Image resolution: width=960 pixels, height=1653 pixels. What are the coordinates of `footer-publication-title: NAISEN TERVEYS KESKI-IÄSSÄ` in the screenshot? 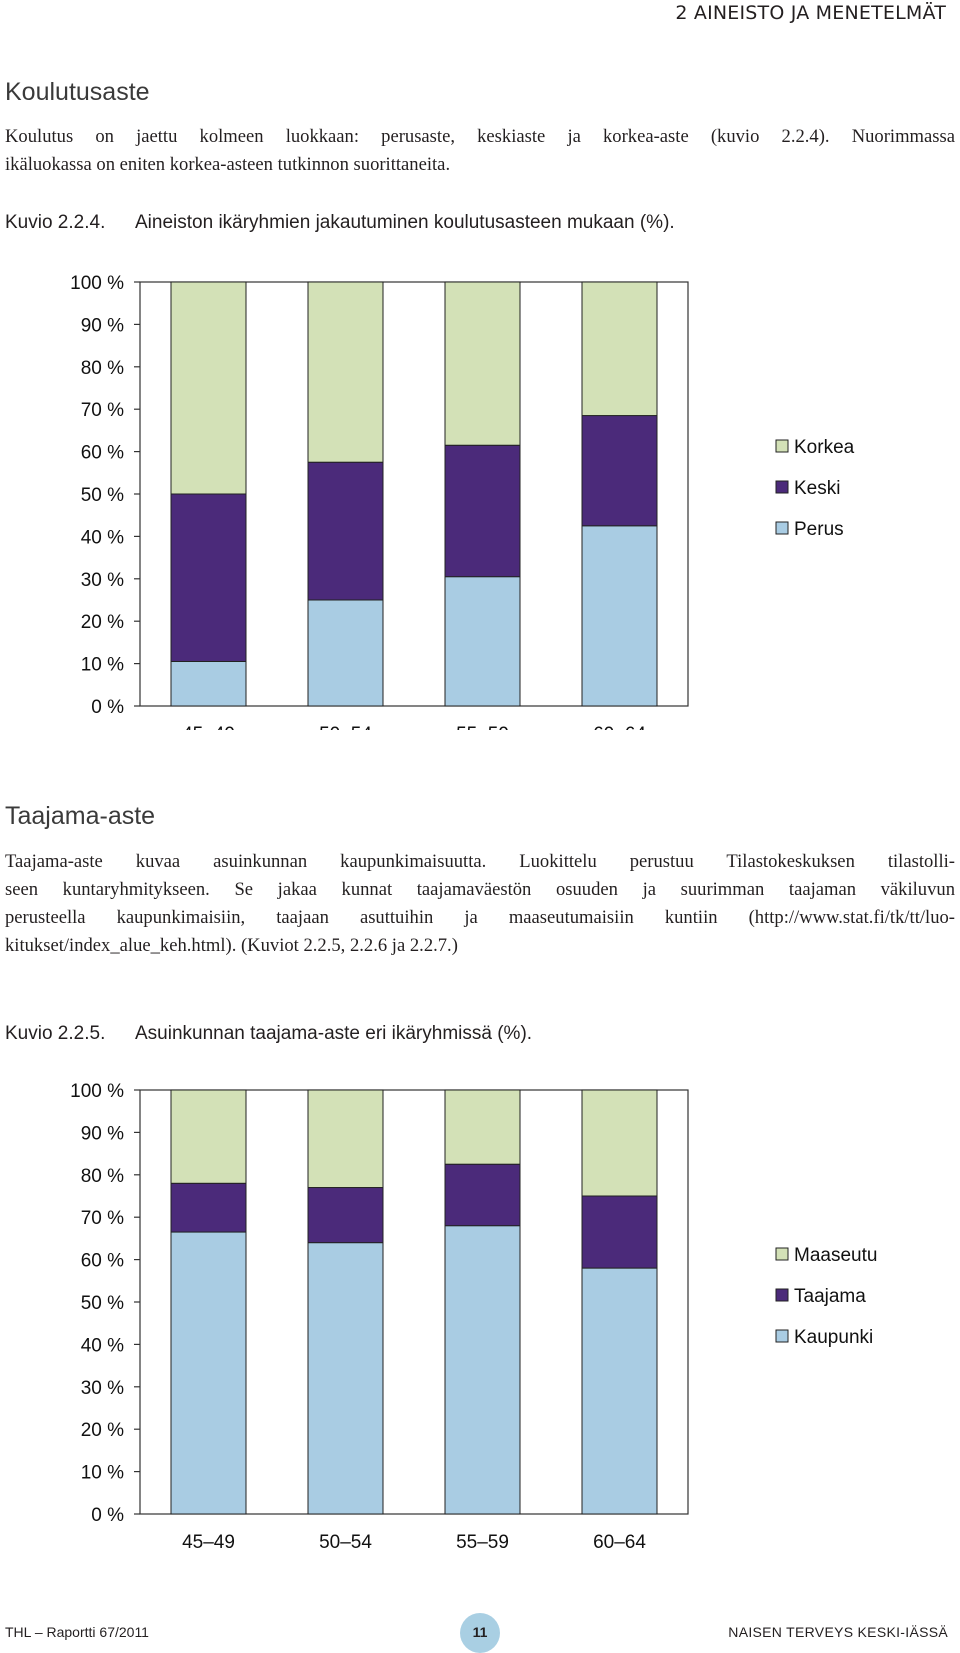 It's located at (838, 1632).